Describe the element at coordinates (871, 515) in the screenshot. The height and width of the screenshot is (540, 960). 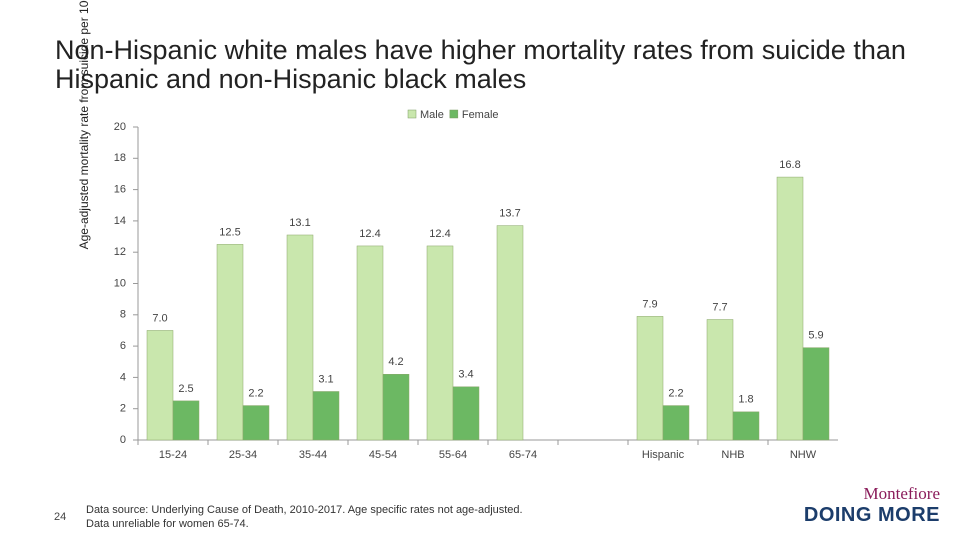
I see `logo-tagline: DOING MORE` at that location.